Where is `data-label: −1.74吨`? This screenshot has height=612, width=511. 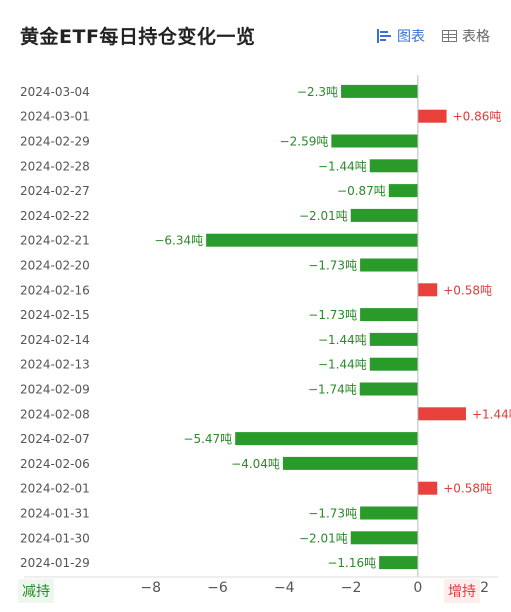
data-label: −1.74吨 is located at coordinates (332, 390).